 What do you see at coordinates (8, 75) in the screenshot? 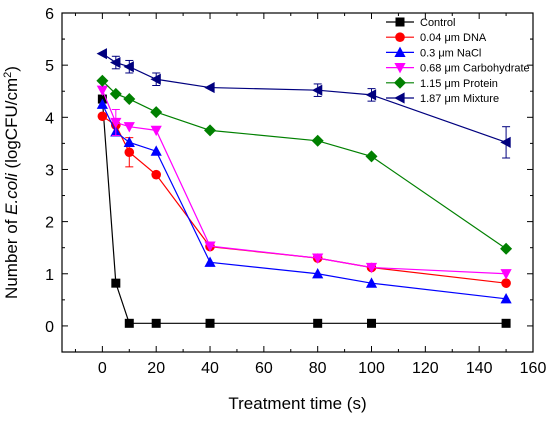
I see `y-axis-label-superscript: 2` at bounding box center [8, 75].